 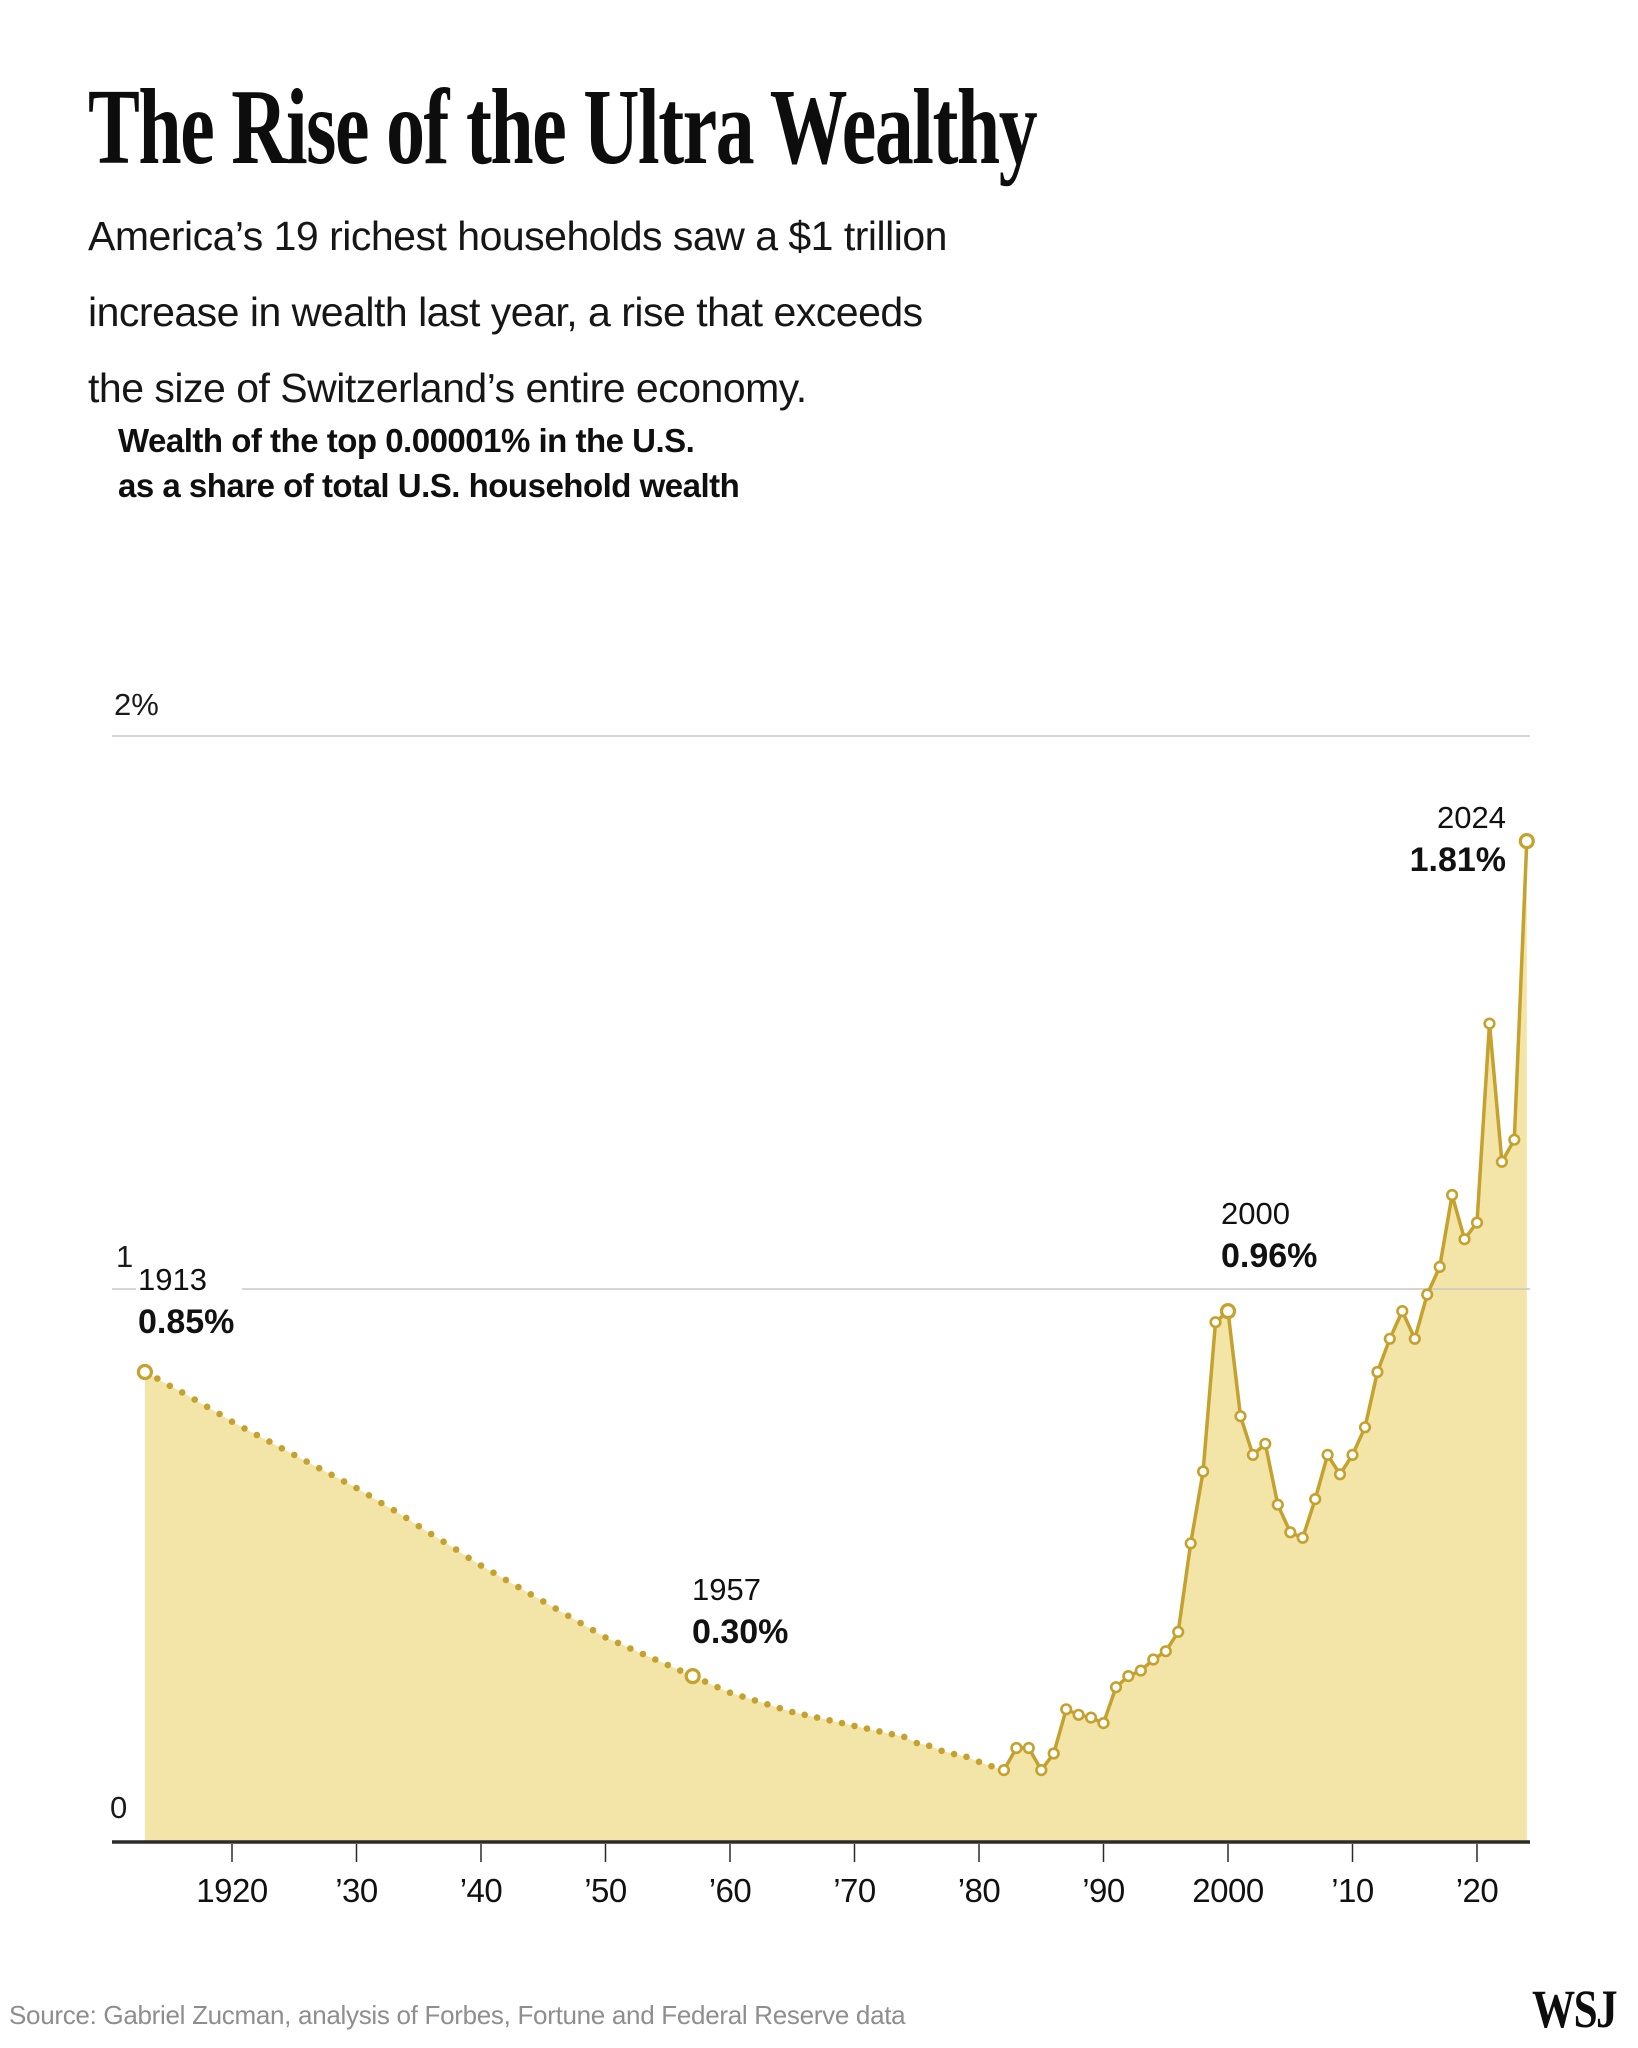 What do you see at coordinates (189, 1280) in the screenshot?
I see `annotation-year: 1913` at bounding box center [189, 1280].